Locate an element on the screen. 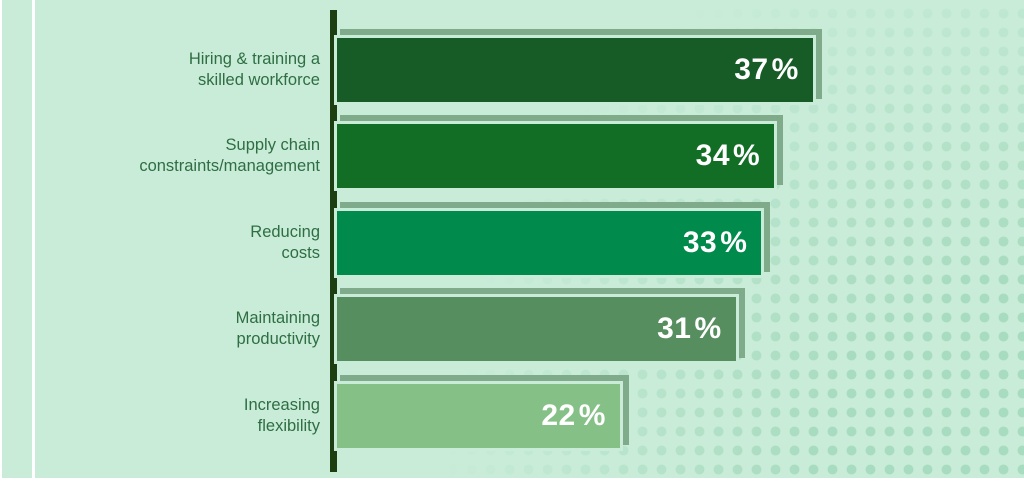 Image resolution: width=1024 pixels, height=485 pixels. bar-value-label: 37% is located at coordinates (766, 70).